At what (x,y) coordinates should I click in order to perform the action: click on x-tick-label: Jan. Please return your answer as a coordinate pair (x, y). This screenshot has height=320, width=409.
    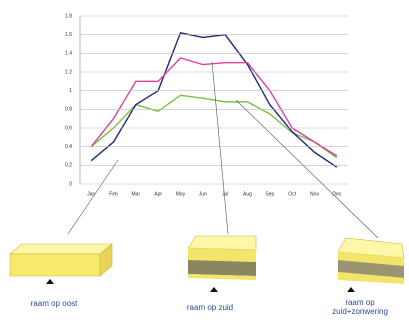
    Looking at the image, I should click on (91, 194).